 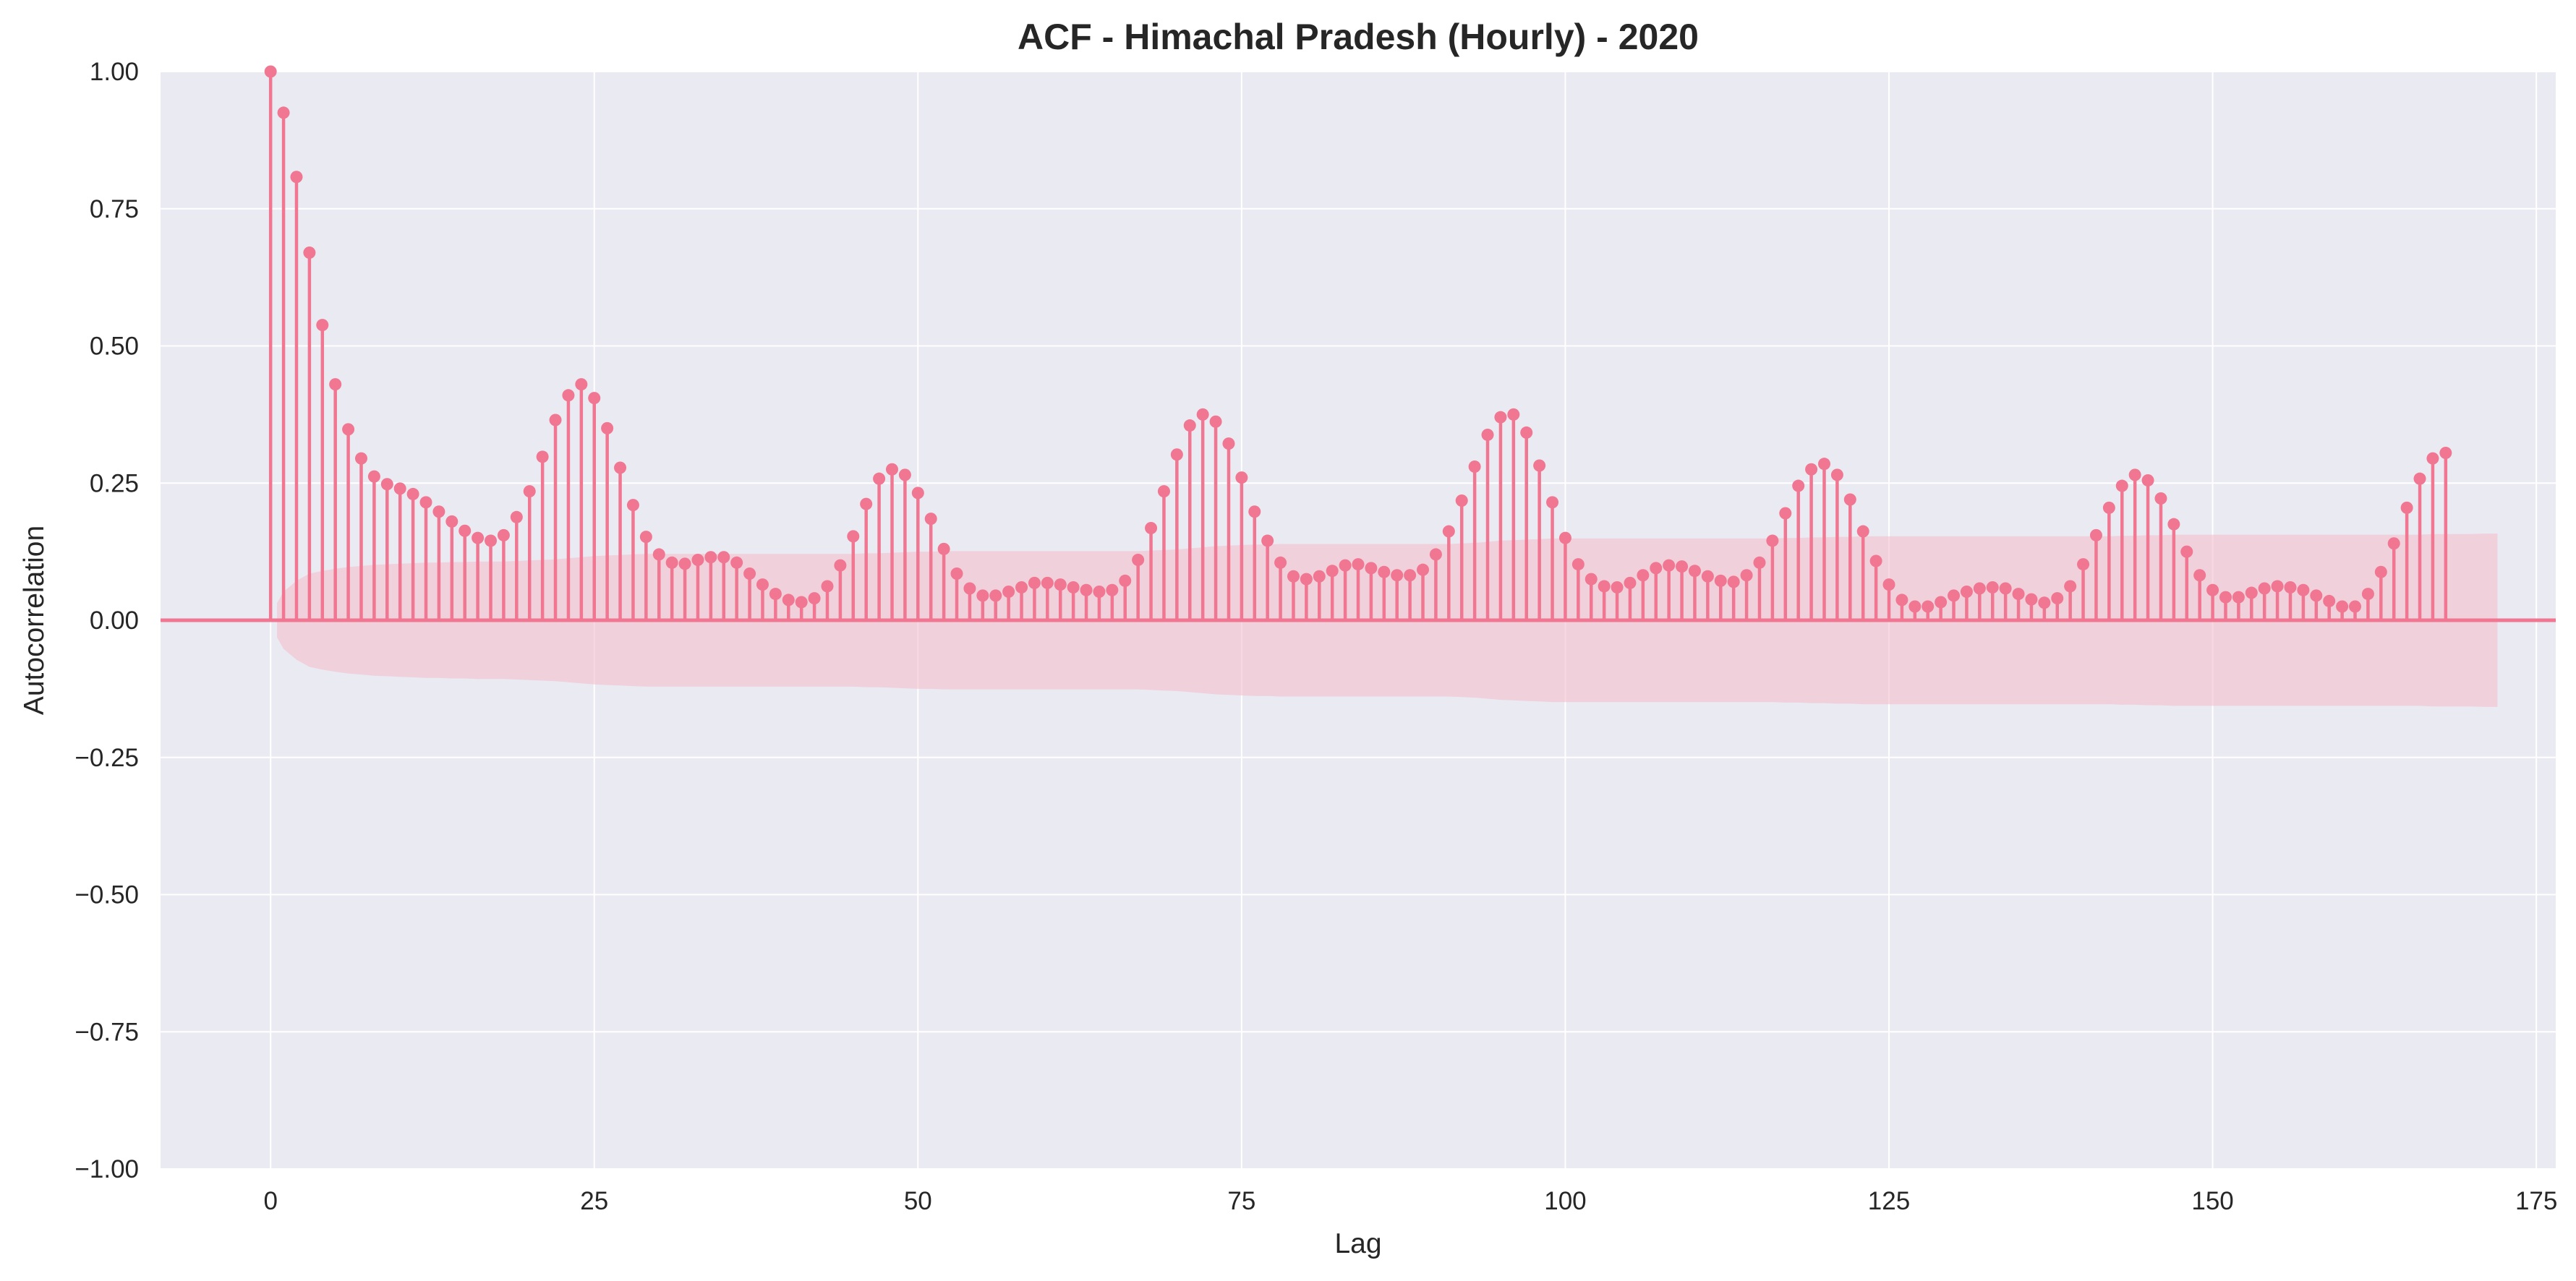 I want to click on x-tick-labels: 0 25 50 75 100 125 150 175, so click(x=1410, y=1201).